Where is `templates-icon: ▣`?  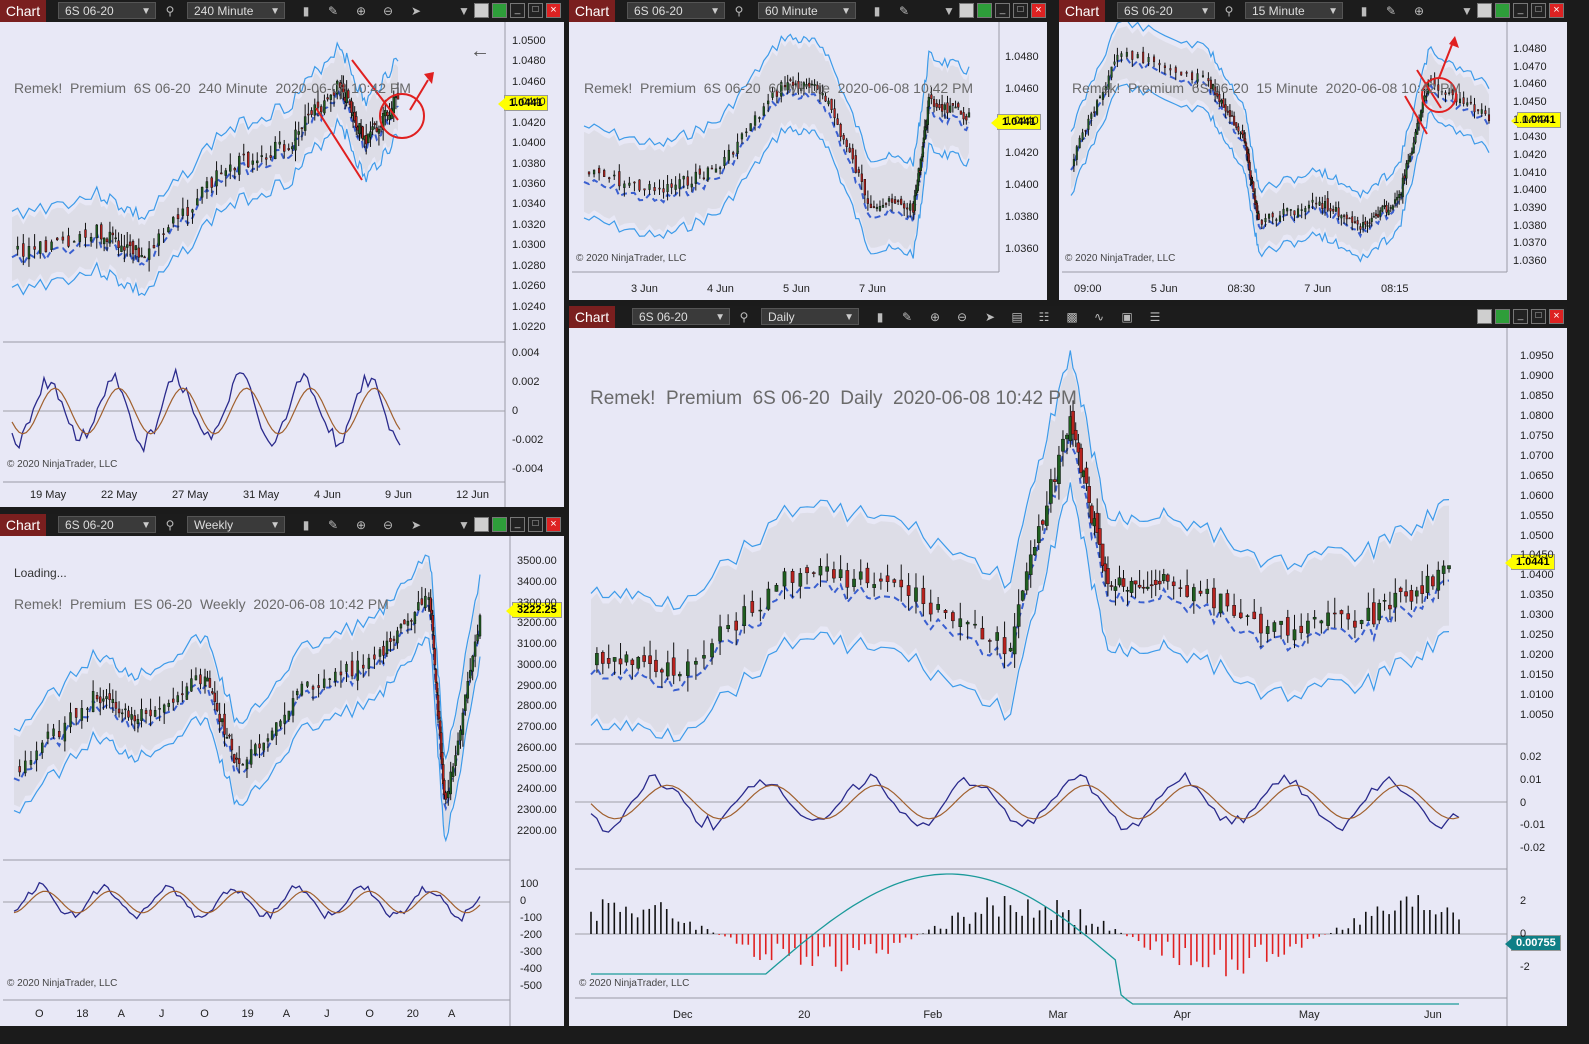
templates-icon: ▣ is located at coordinates (1127, 317).